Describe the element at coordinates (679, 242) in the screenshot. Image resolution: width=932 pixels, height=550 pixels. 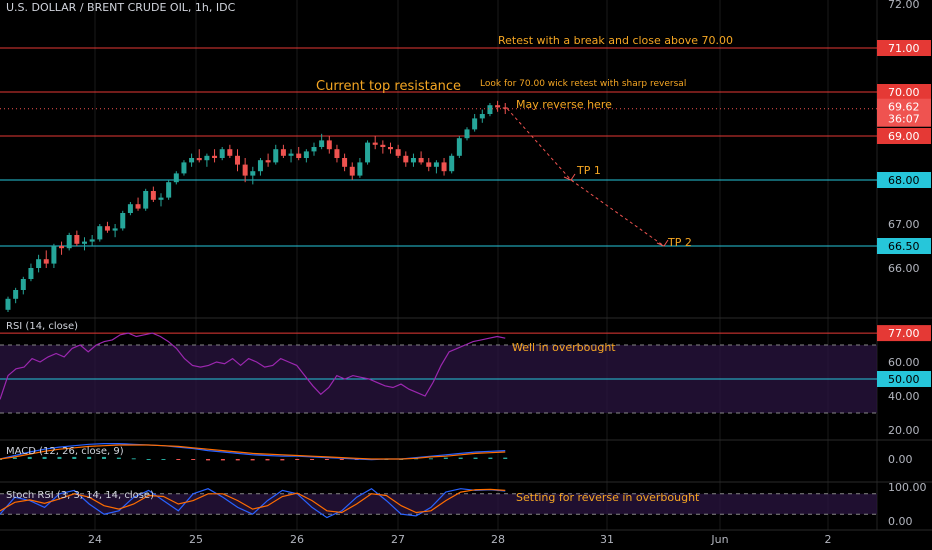
I see `annotation-tp2: TP 2` at that location.